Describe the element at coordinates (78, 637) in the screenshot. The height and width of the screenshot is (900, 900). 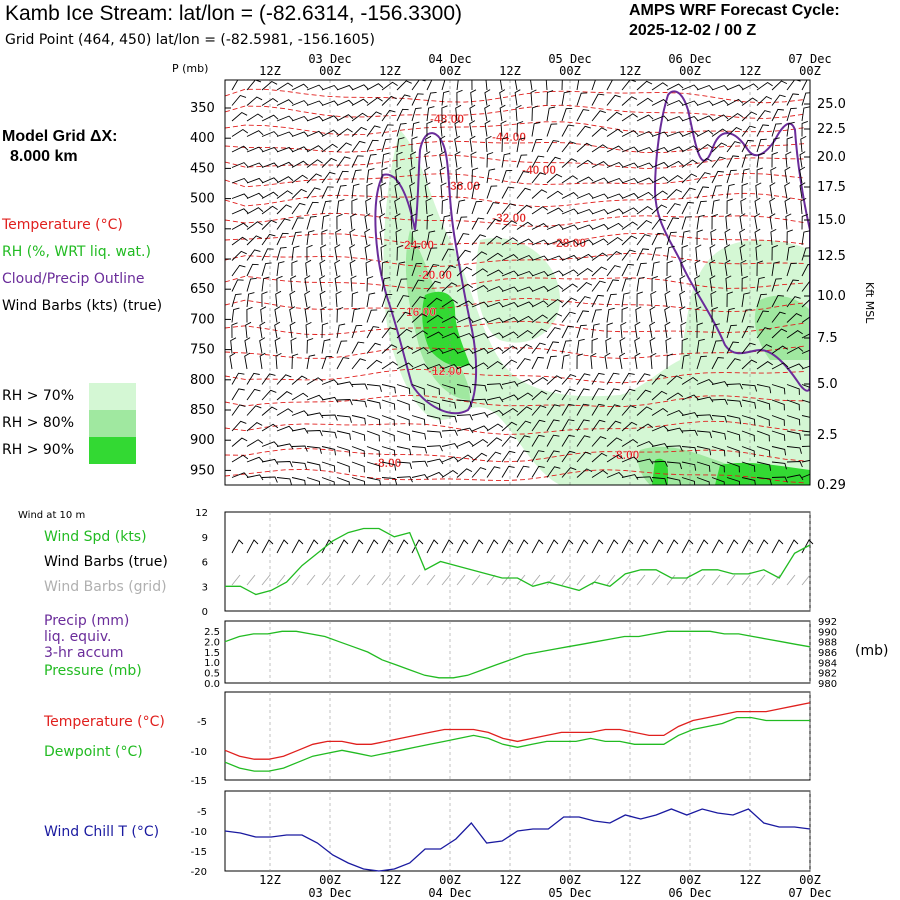
I see `liq-equiv-label: liq. equiv.` at that location.